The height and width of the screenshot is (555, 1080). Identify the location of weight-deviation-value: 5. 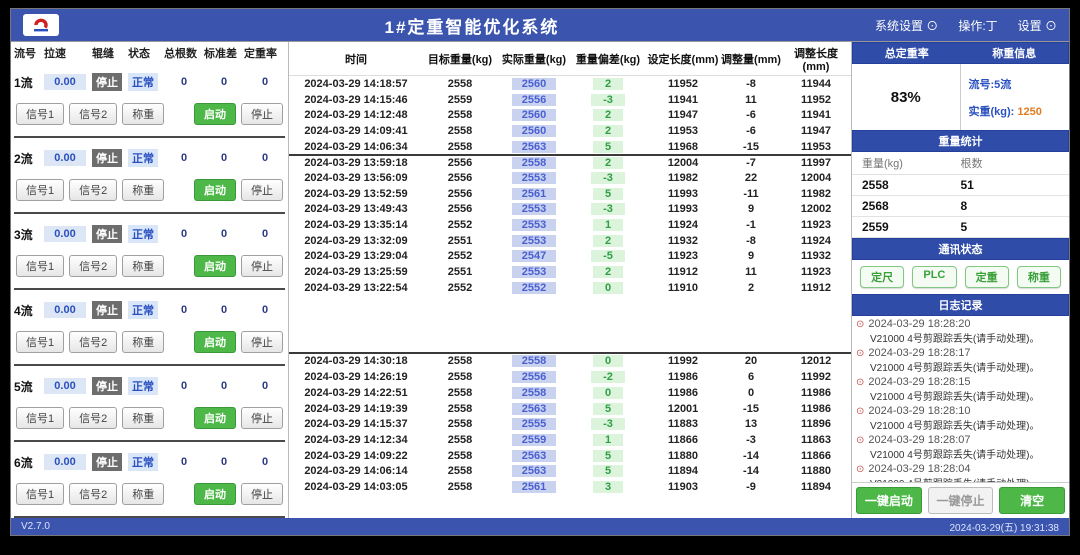
(608, 408).